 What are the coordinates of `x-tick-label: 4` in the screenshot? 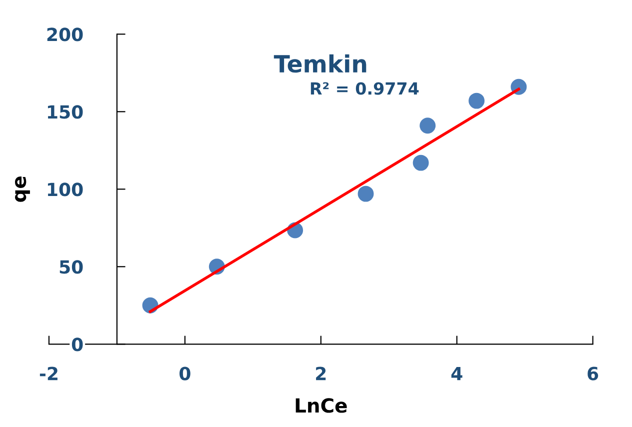 It's located at (456, 373).